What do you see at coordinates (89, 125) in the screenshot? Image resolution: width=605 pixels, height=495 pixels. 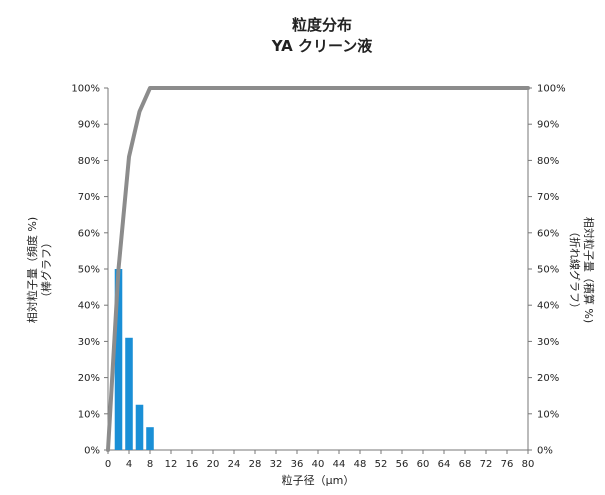 I see `left-y-tick-label: 90%` at bounding box center [89, 125].